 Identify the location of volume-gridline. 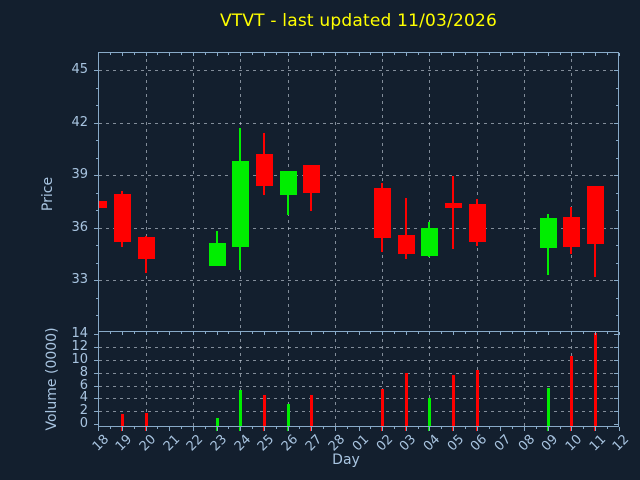
(358, 386).